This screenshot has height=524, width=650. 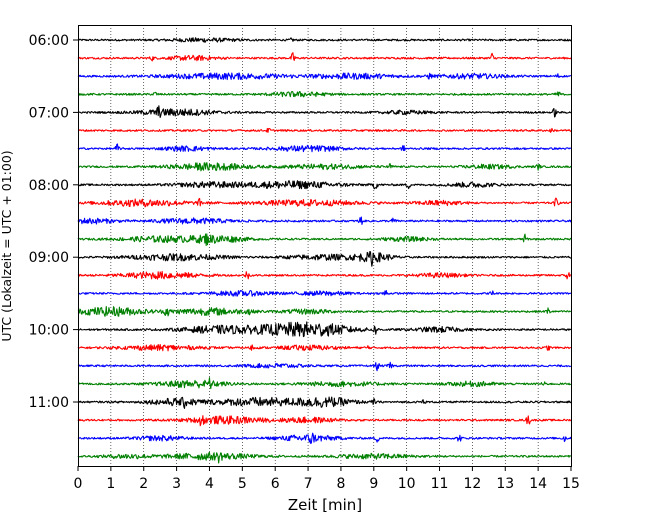 What do you see at coordinates (49, 41) in the screenshot?
I see `y-tick-label-0600: 06:00` at bounding box center [49, 41].